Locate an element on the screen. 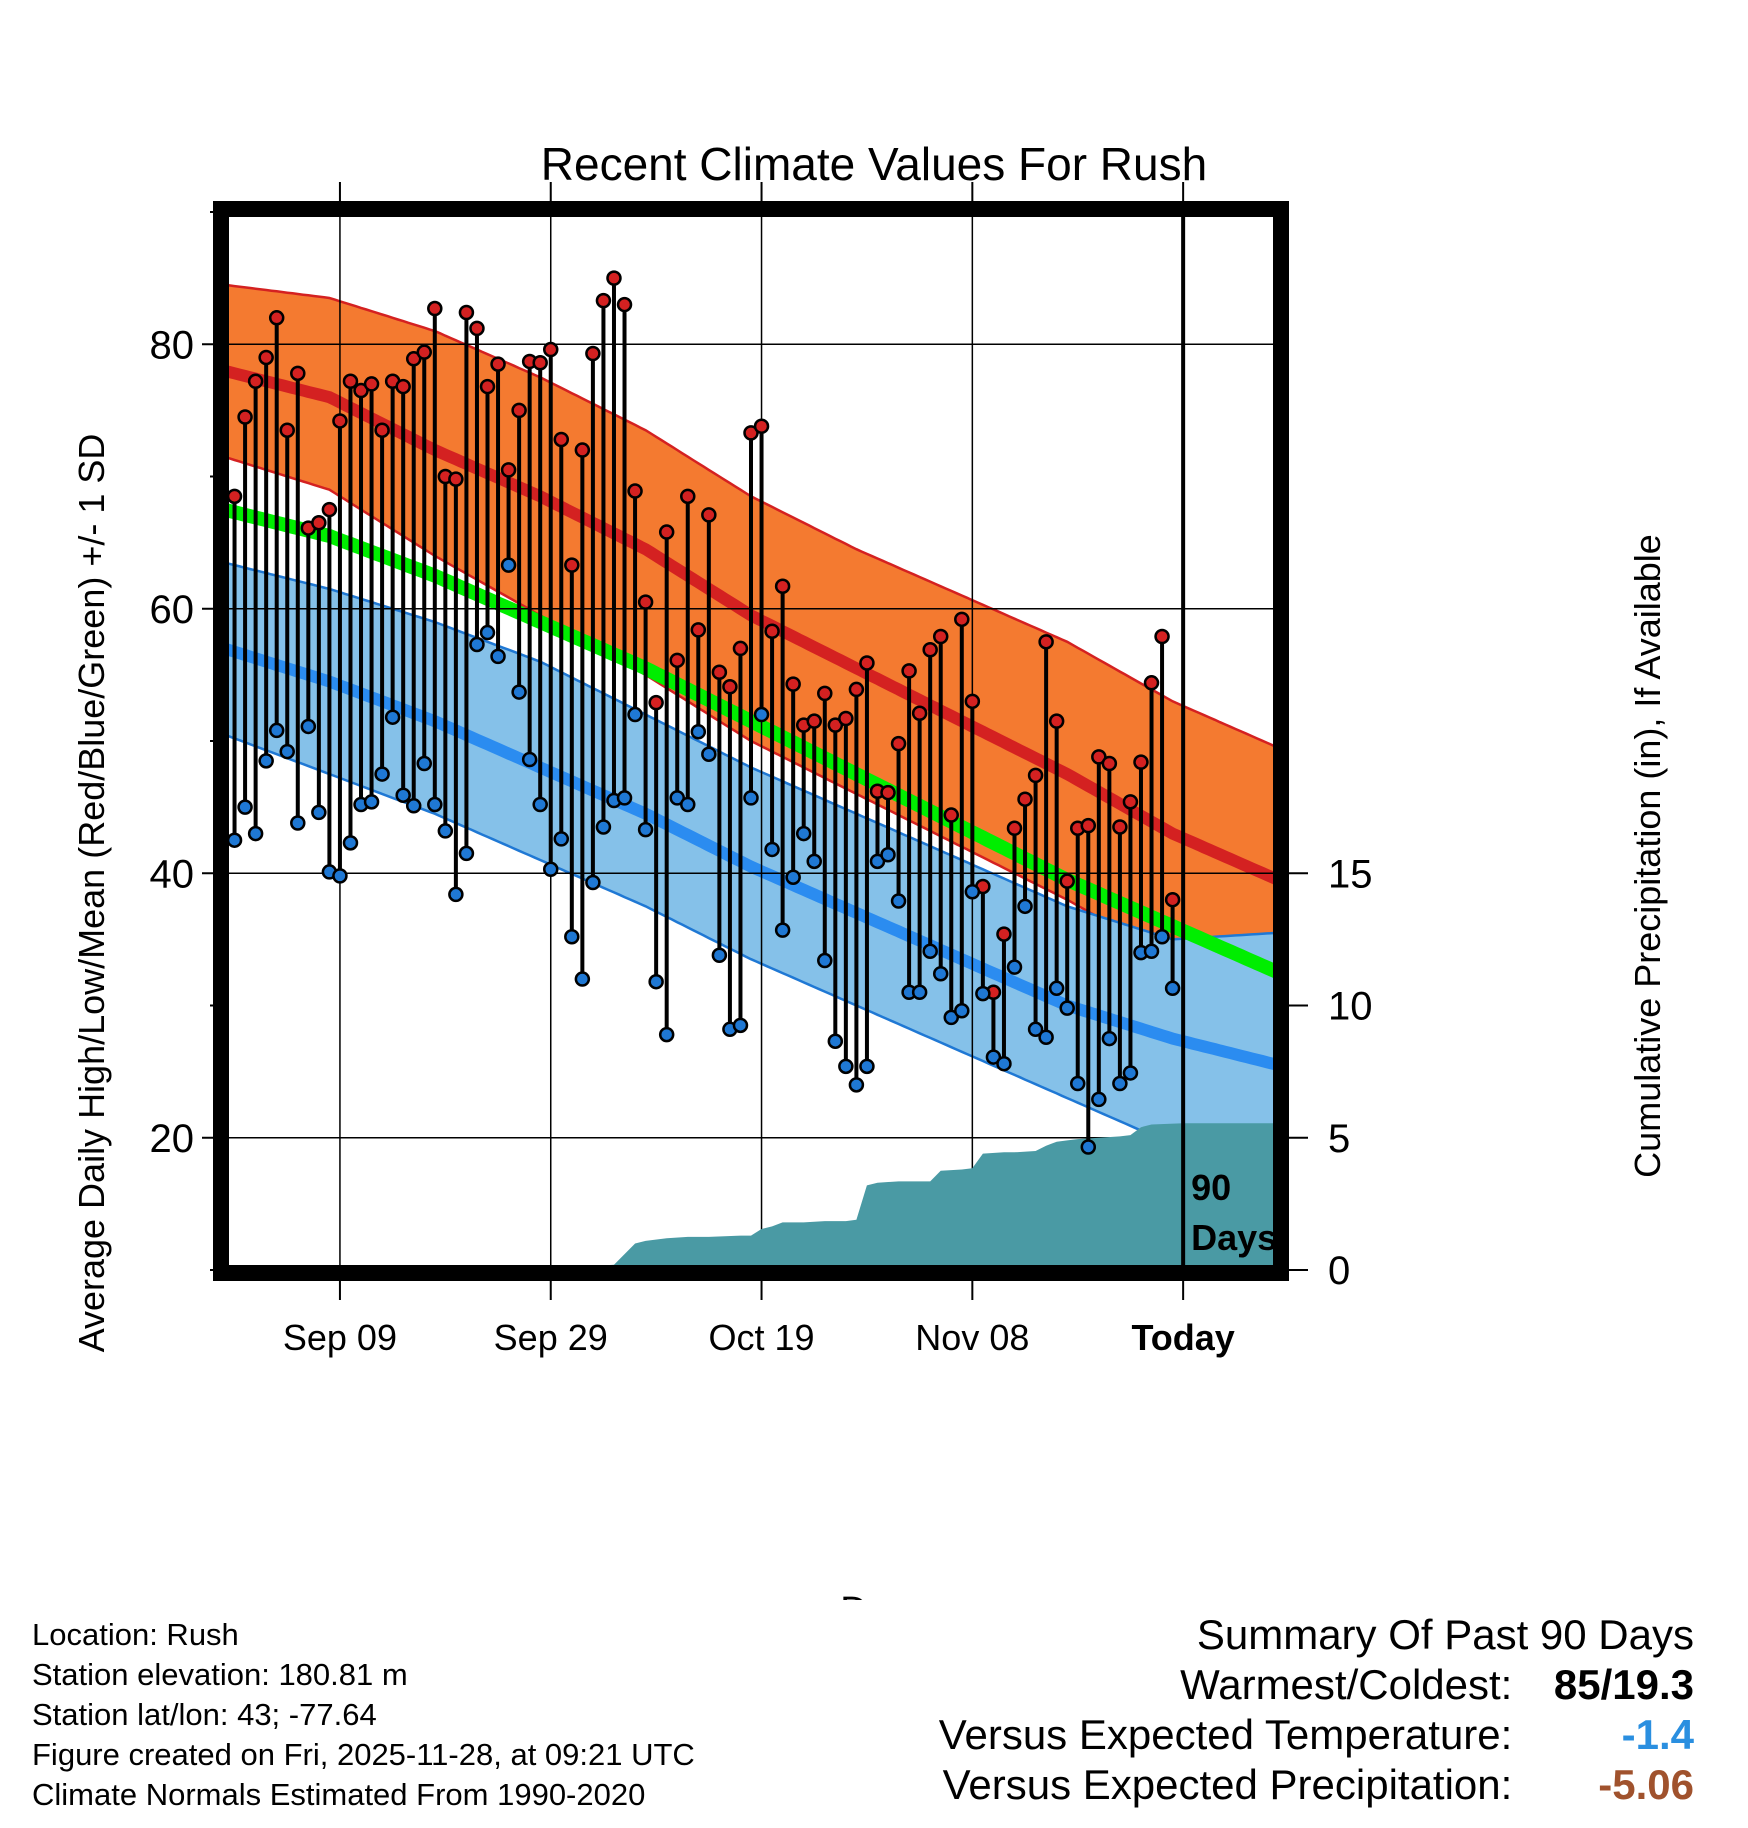 This screenshot has width=1748, height=1828. precip-row: Versus Expected Precipitation: -5.06 is located at coordinates (1316, 1785).